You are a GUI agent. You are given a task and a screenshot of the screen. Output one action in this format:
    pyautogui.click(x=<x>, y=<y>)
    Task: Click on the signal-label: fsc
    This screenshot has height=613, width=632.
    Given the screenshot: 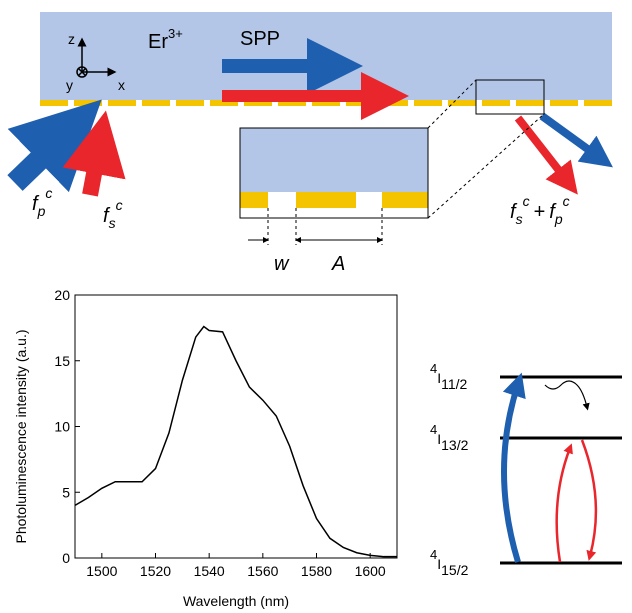 What is the action you would take?
    pyautogui.click(x=113, y=214)
    